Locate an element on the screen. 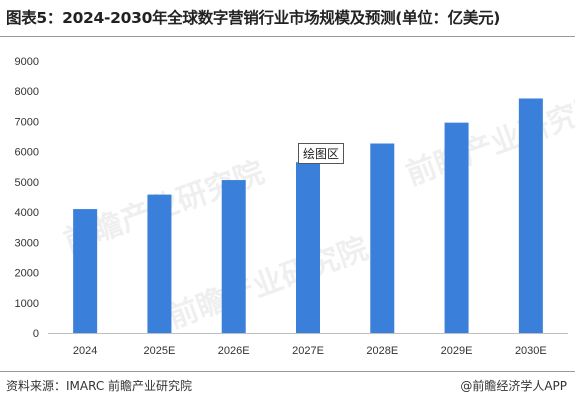 This screenshot has height=405, width=575. x-tick-label: 2024 is located at coordinates (85, 351).